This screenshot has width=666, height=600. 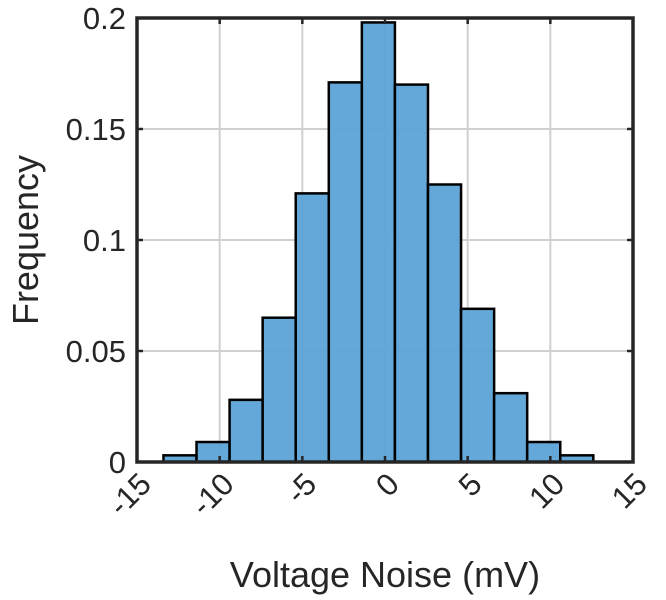 I want to click on y-tick-label: 0.15, so click(x=96, y=129).